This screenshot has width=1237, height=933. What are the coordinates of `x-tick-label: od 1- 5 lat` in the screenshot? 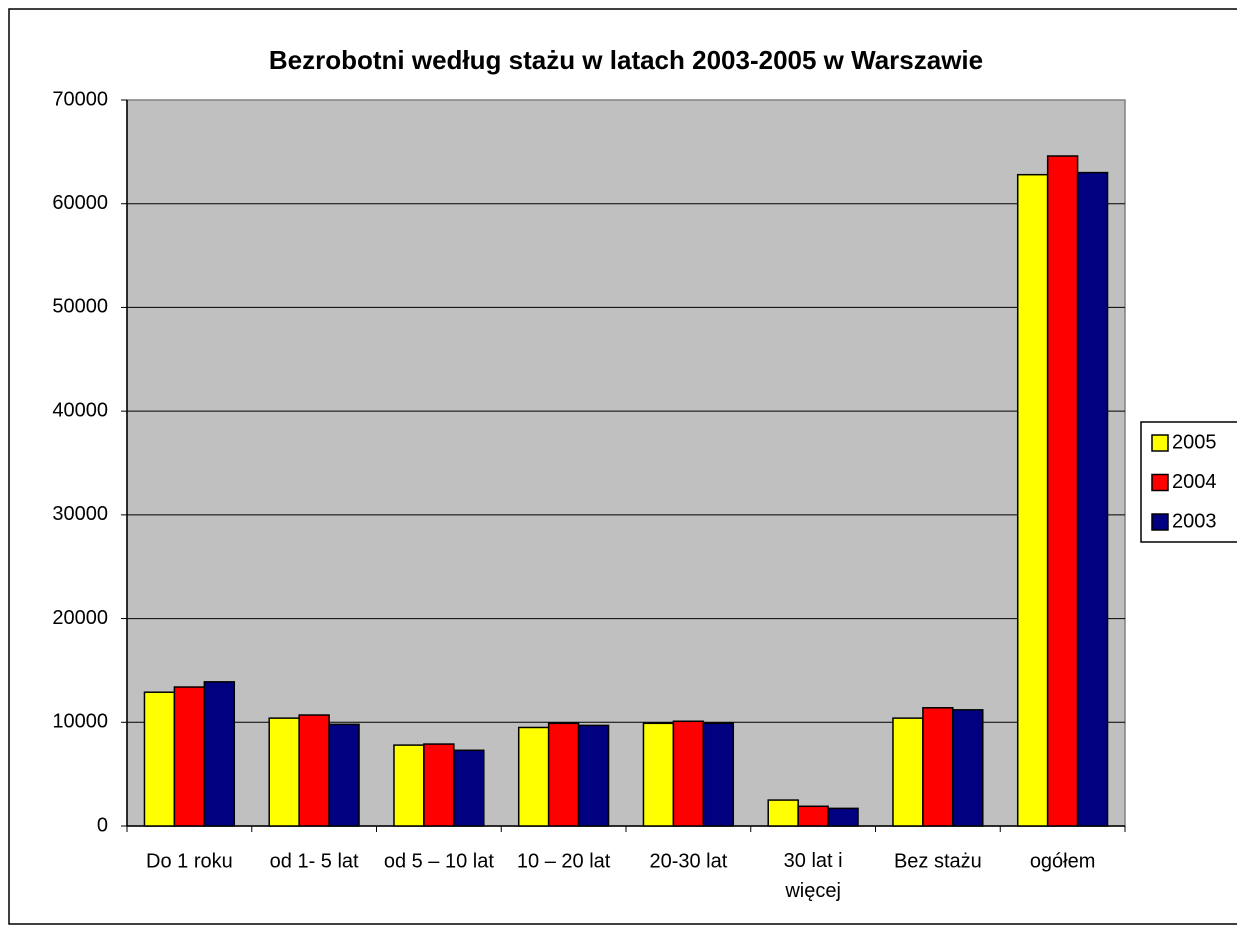 It's located at (314, 861).